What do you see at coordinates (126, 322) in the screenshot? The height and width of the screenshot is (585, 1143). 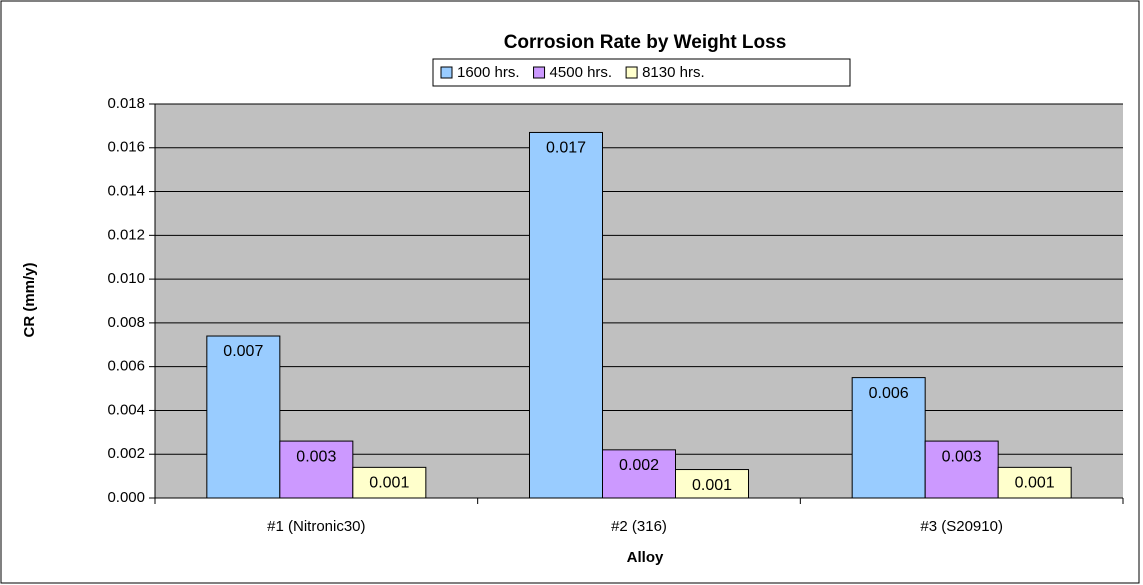 I see `y-tick-label: 0.008` at bounding box center [126, 322].